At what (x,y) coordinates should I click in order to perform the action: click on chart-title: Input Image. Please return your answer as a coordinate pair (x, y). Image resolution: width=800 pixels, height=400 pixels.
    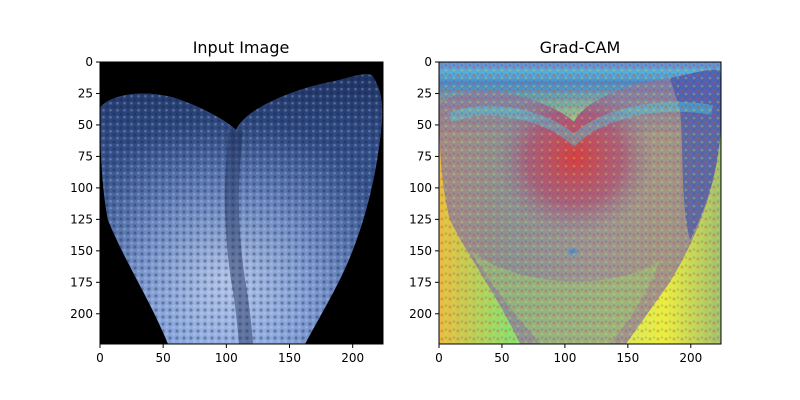
    Looking at the image, I should click on (241, 47).